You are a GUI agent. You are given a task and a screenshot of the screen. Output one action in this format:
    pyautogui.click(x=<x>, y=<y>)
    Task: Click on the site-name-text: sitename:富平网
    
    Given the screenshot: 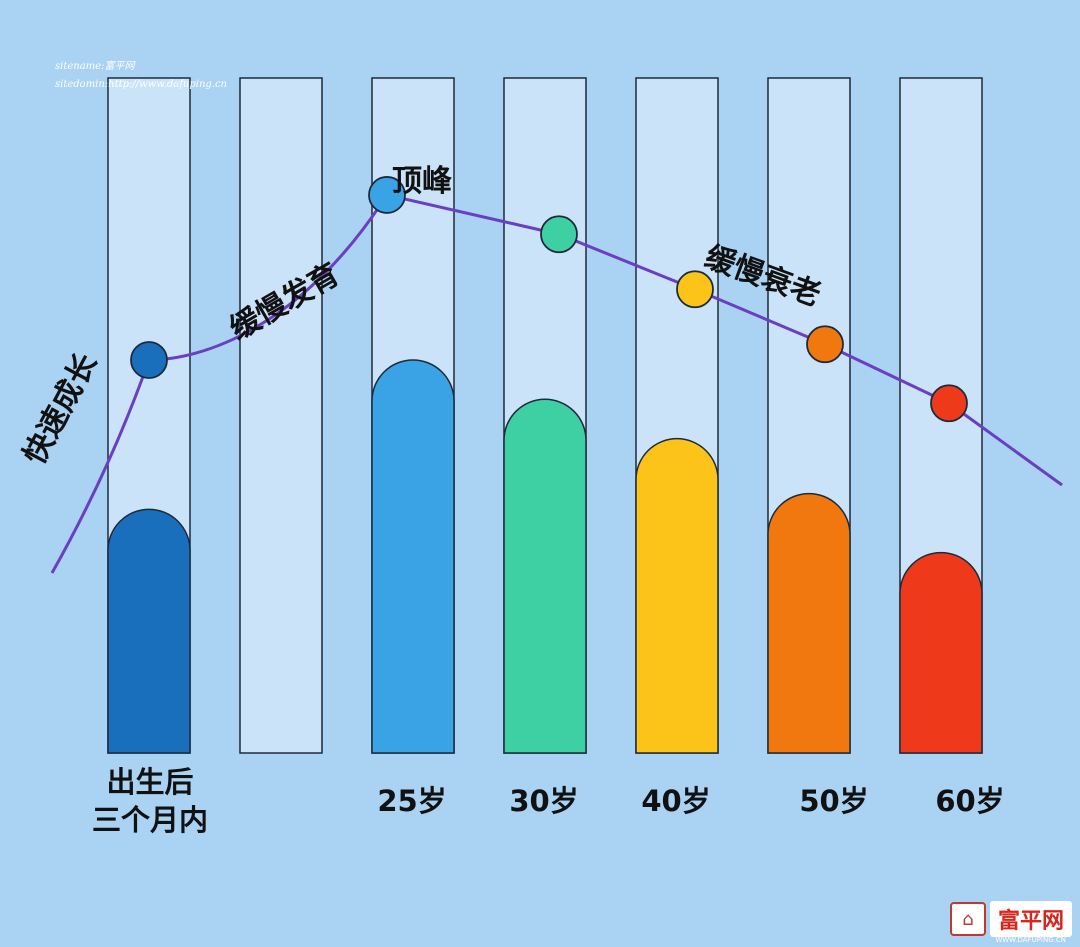 What is the action you would take?
    pyautogui.click(x=95, y=66)
    